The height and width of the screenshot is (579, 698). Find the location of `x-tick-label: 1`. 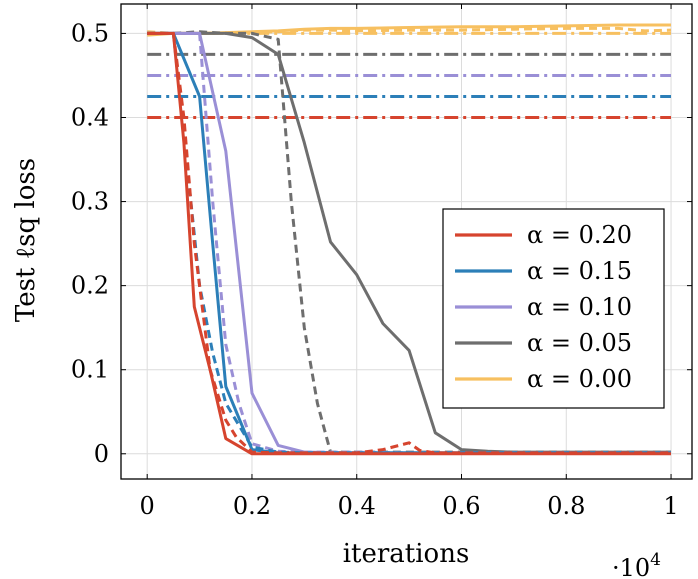

x-tick-label: 1 is located at coordinates (670, 506).